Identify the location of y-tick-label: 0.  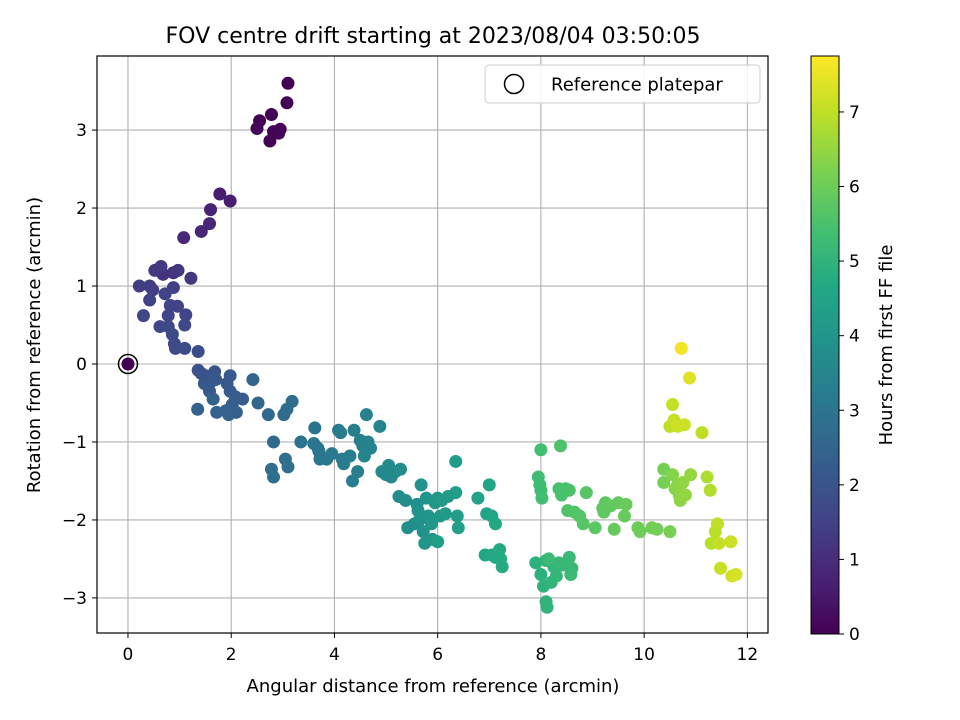
(81, 365).